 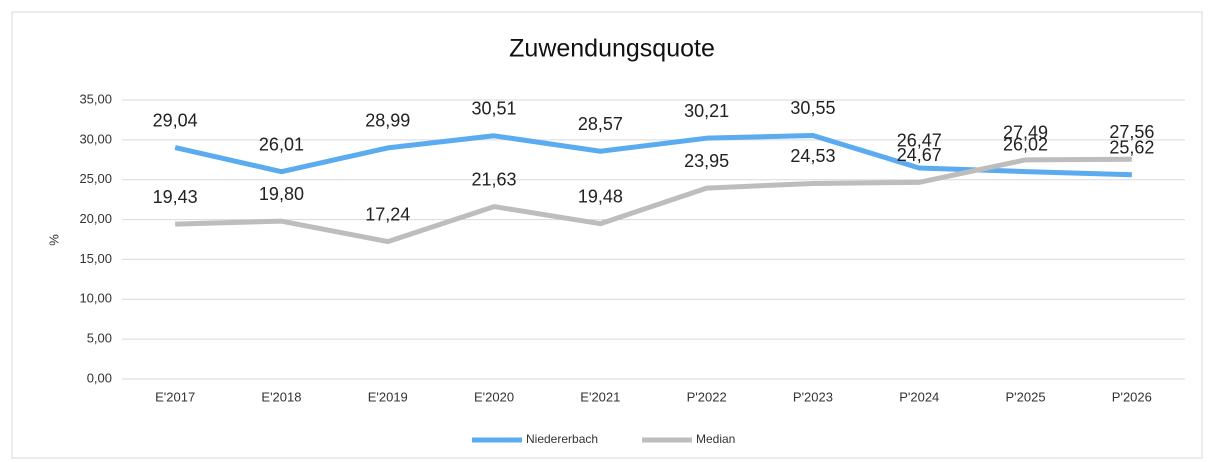 What do you see at coordinates (281, 144) in the screenshot?
I see `data-label: 26,01` at bounding box center [281, 144].